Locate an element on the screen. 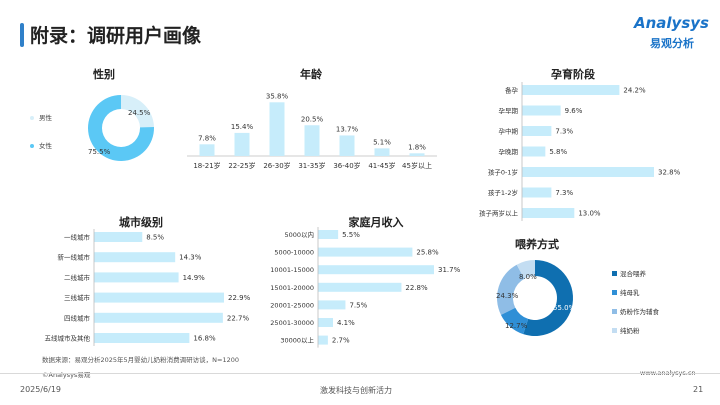 The width and height of the screenshot is (720, 405). tick-label: 孕早期 is located at coordinates (509, 111).